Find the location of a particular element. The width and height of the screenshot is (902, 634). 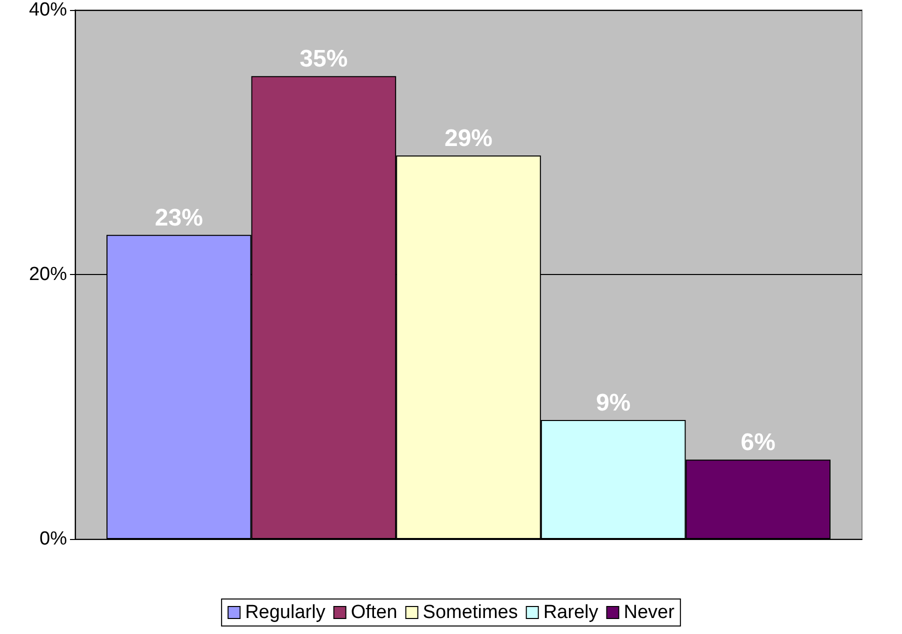

legend-label: Never is located at coordinates (650, 612).